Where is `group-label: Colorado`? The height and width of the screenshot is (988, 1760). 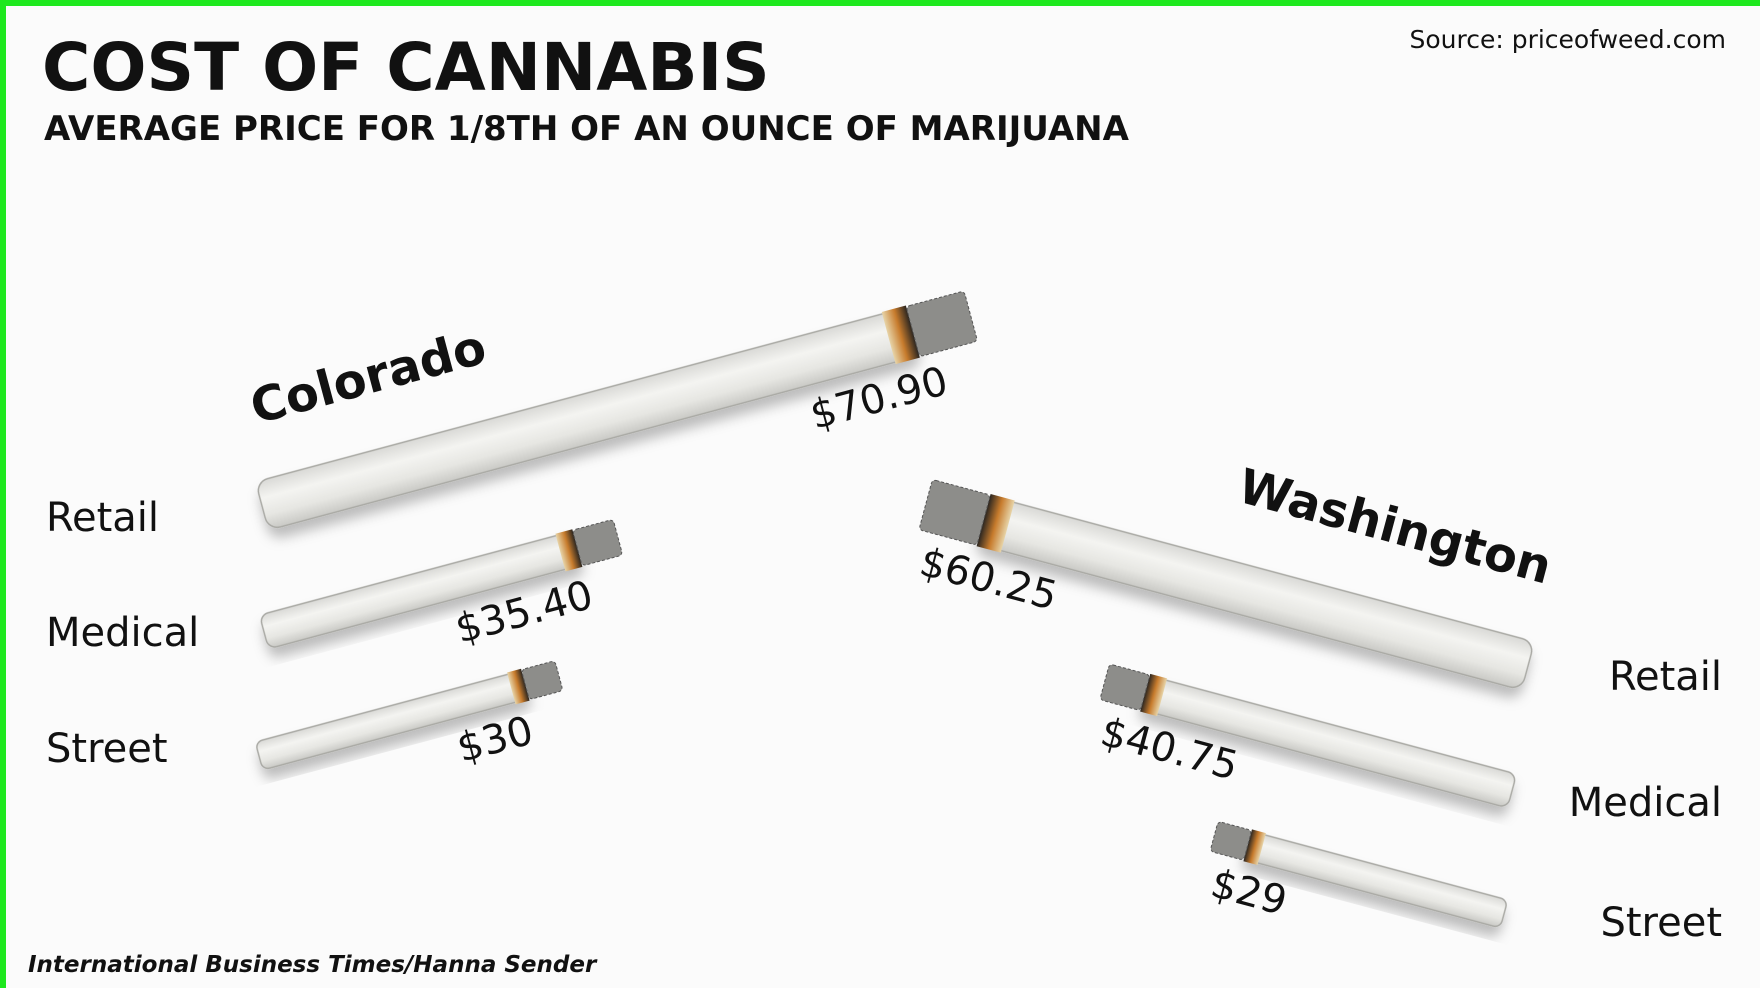
group-label: Colorado is located at coordinates (368, 377).